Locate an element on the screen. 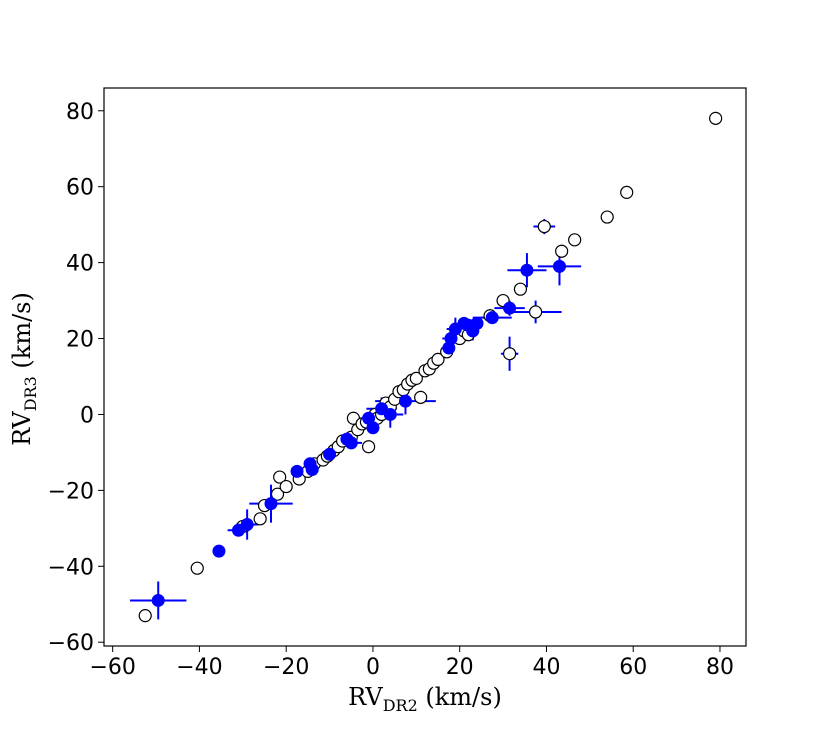 This screenshot has height=738, width=830. y-tick-label: −60 is located at coordinates (71, 643).